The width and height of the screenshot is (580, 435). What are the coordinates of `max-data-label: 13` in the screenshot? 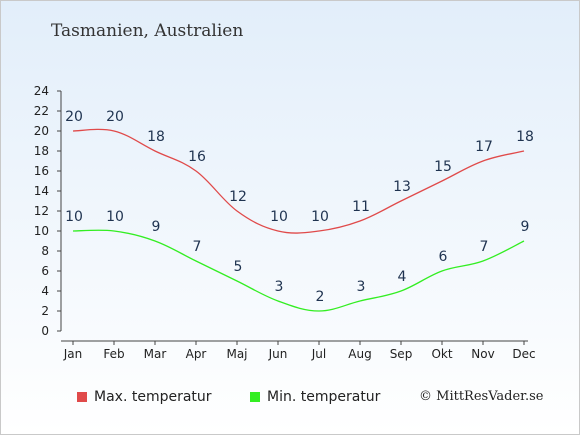 It's located at (402, 187).